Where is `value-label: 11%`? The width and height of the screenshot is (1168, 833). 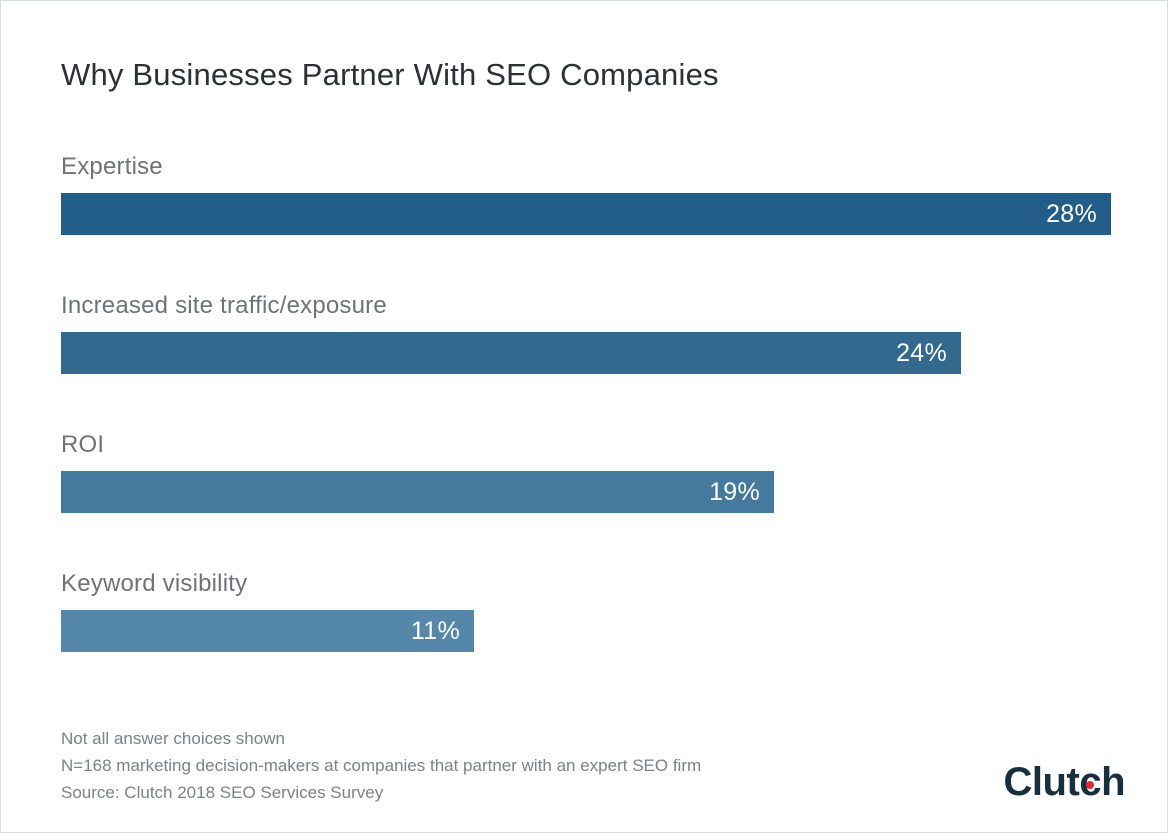
value-label: 11% is located at coordinates (435, 630).